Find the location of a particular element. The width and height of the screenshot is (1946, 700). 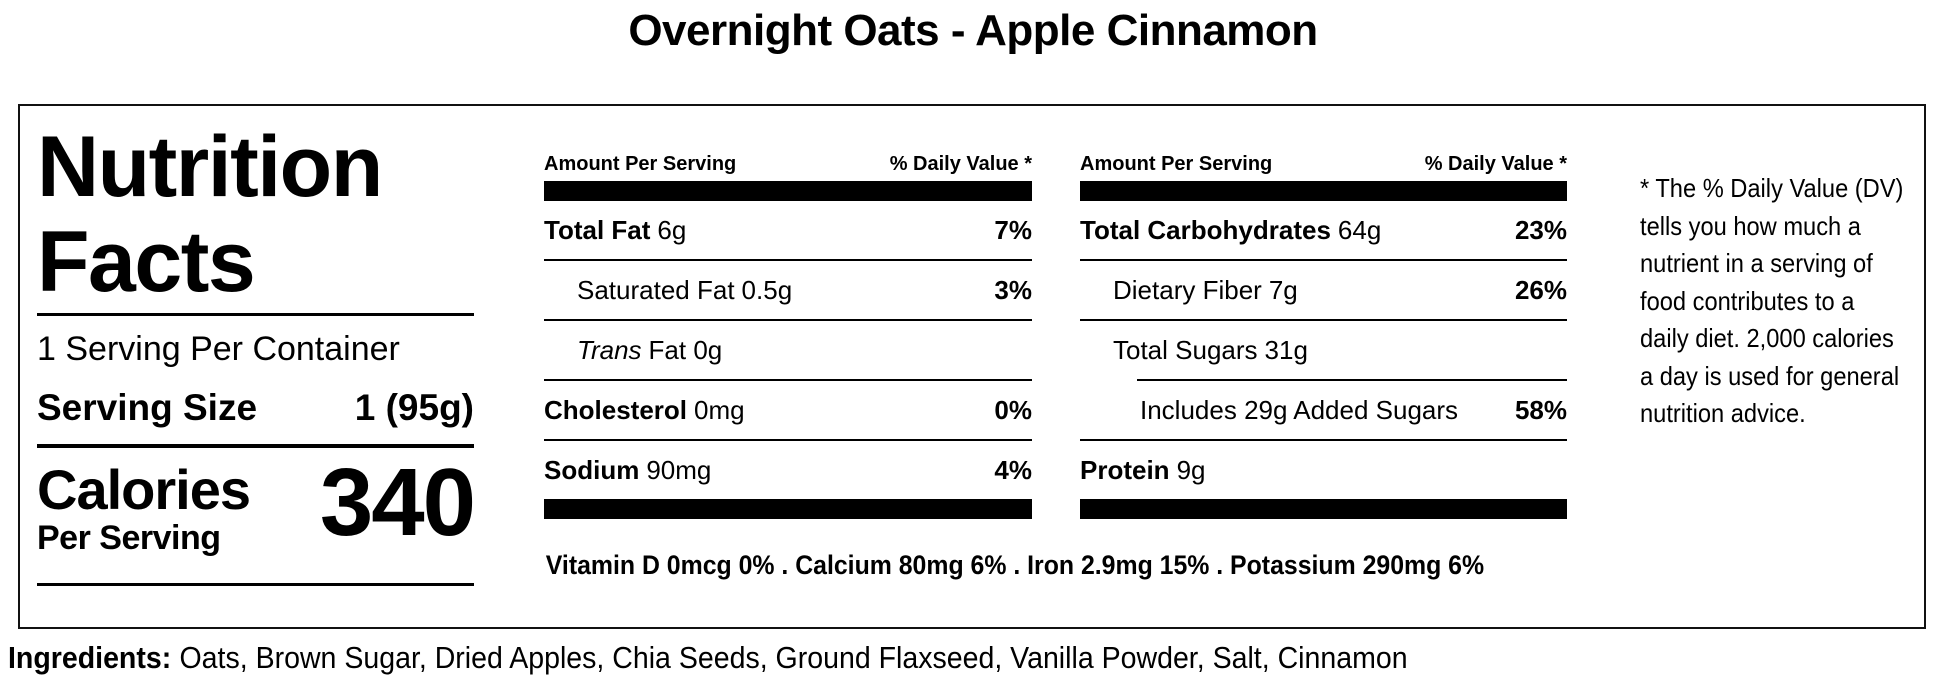

serving-size-row: Serving Size 1 (95g) is located at coordinates (255, 408).